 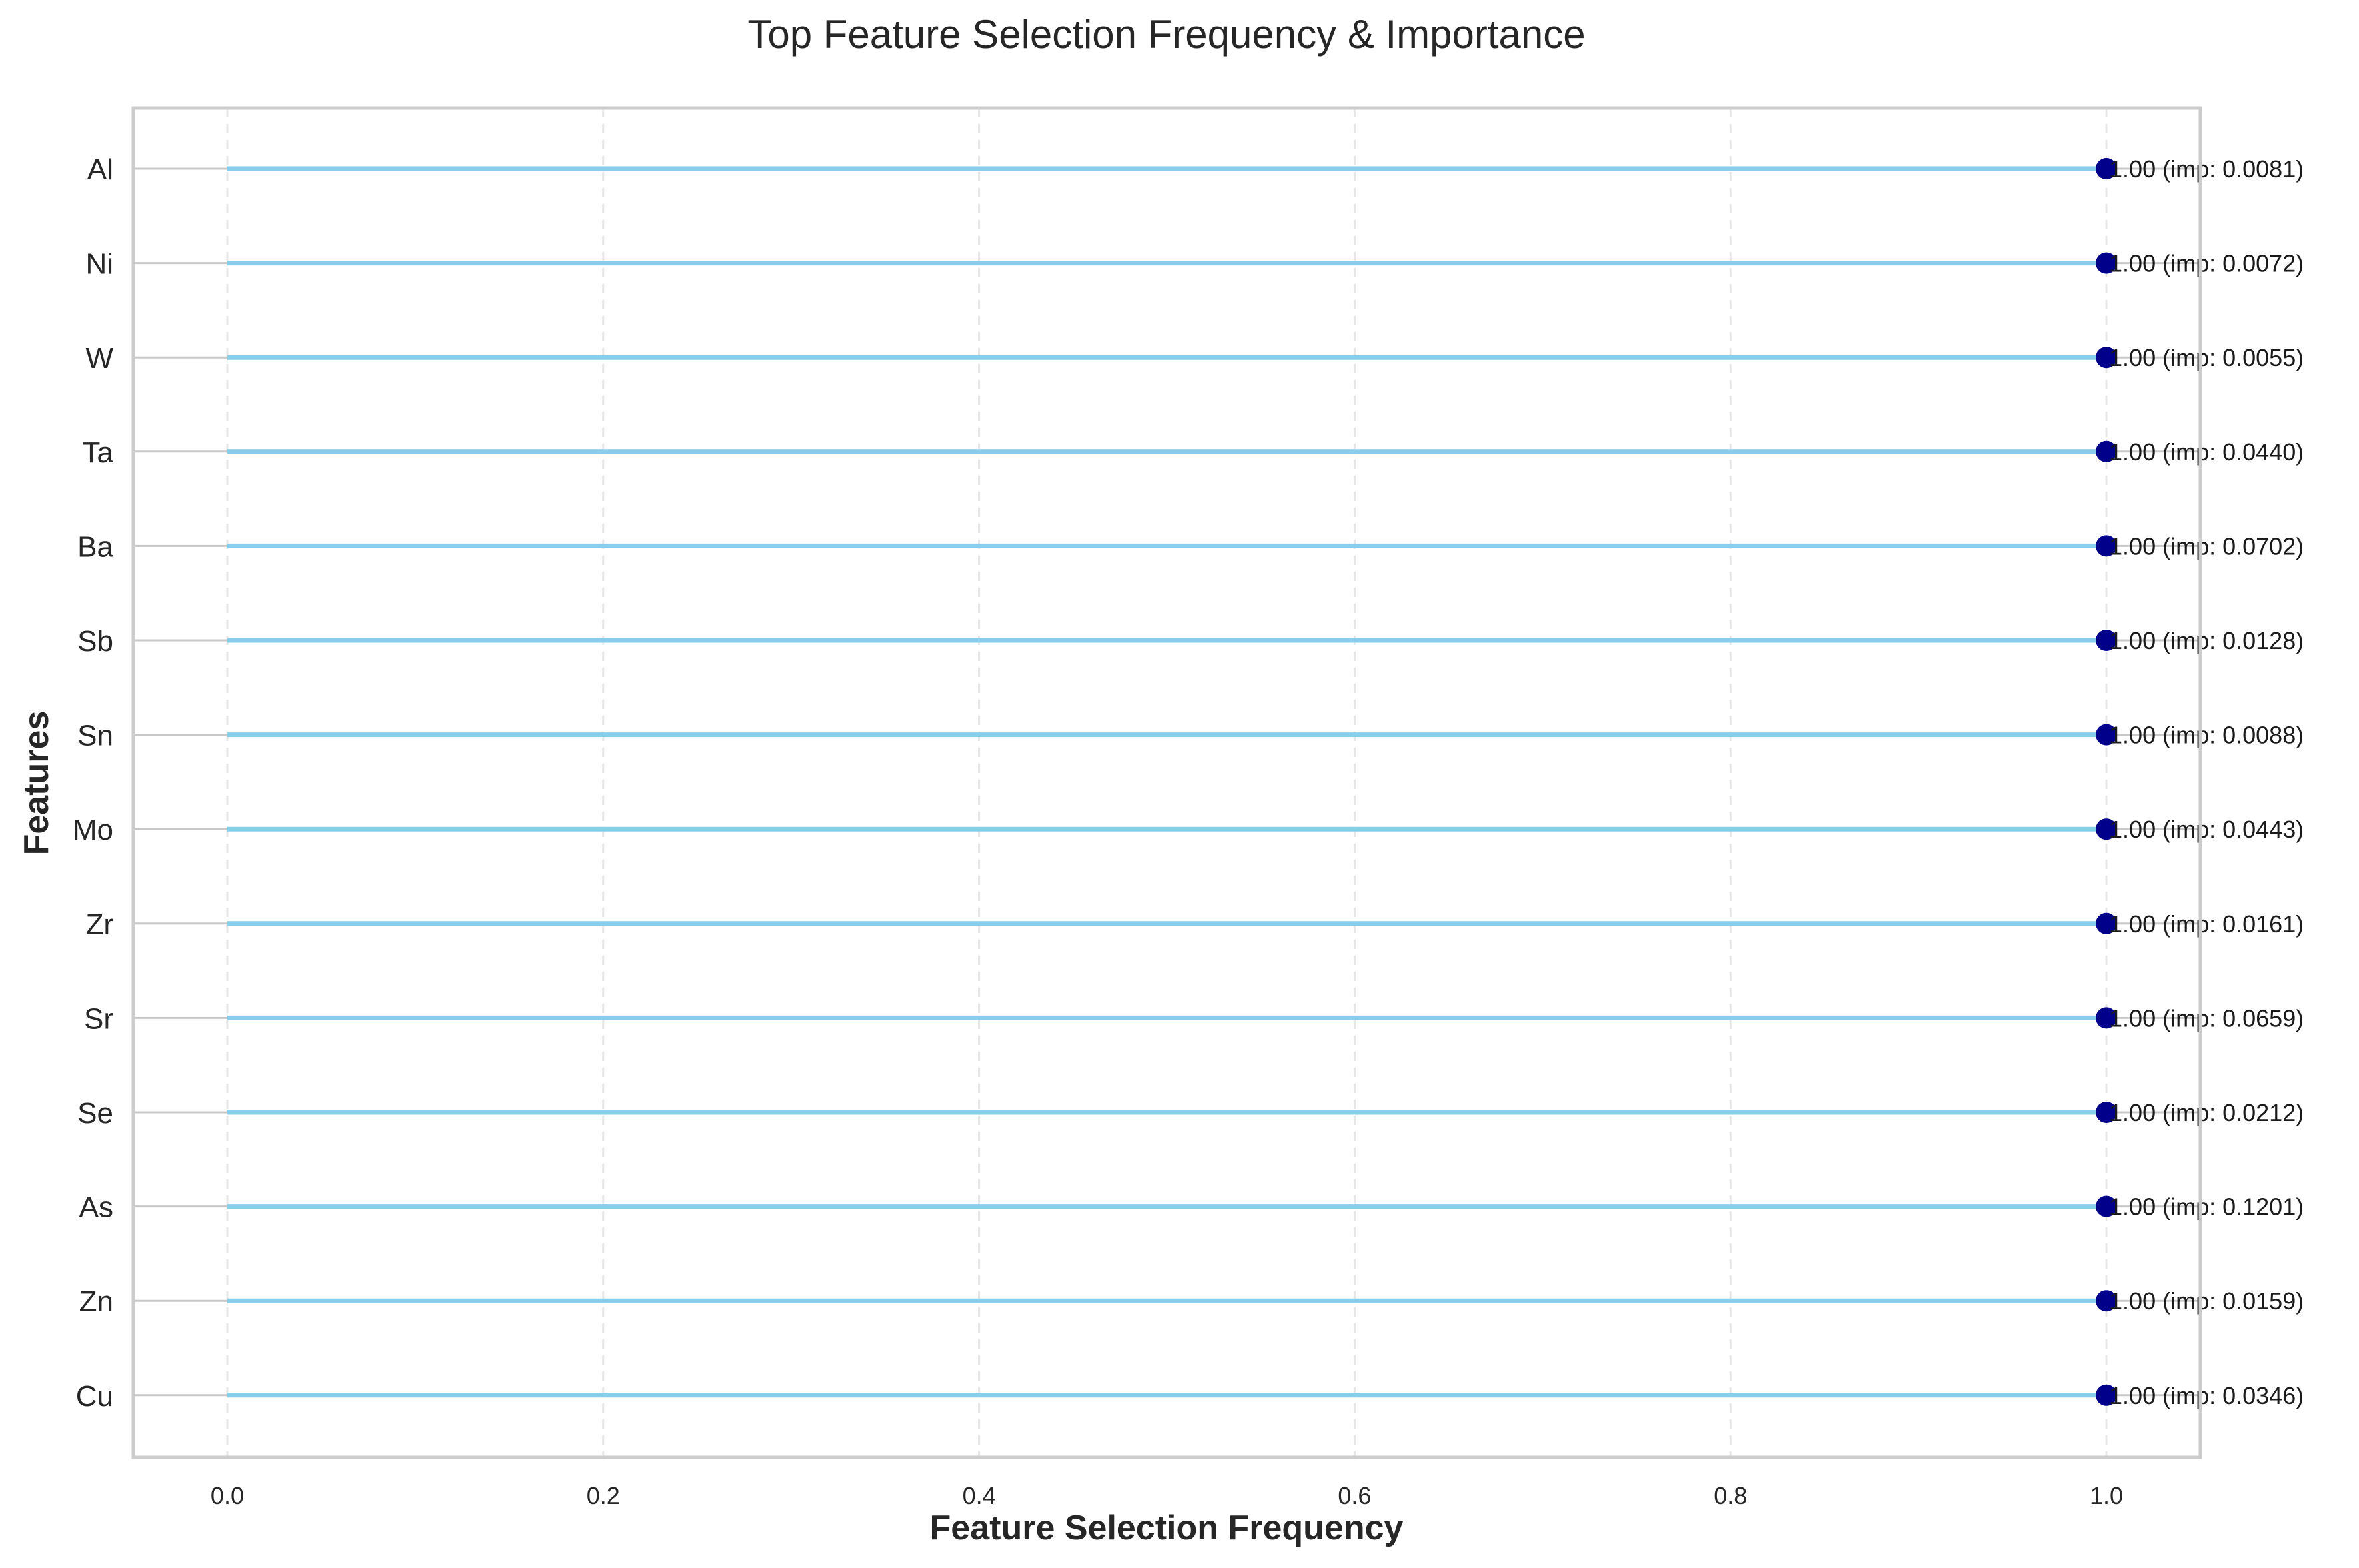 What do you see at coordinates (93, 783) in the screenshot?
I see `y-tick-layer: Al Ni W Ta Ba Sb Sn Mo Zr Sr Se As Zn Cu` at bounding box center [93, 783].